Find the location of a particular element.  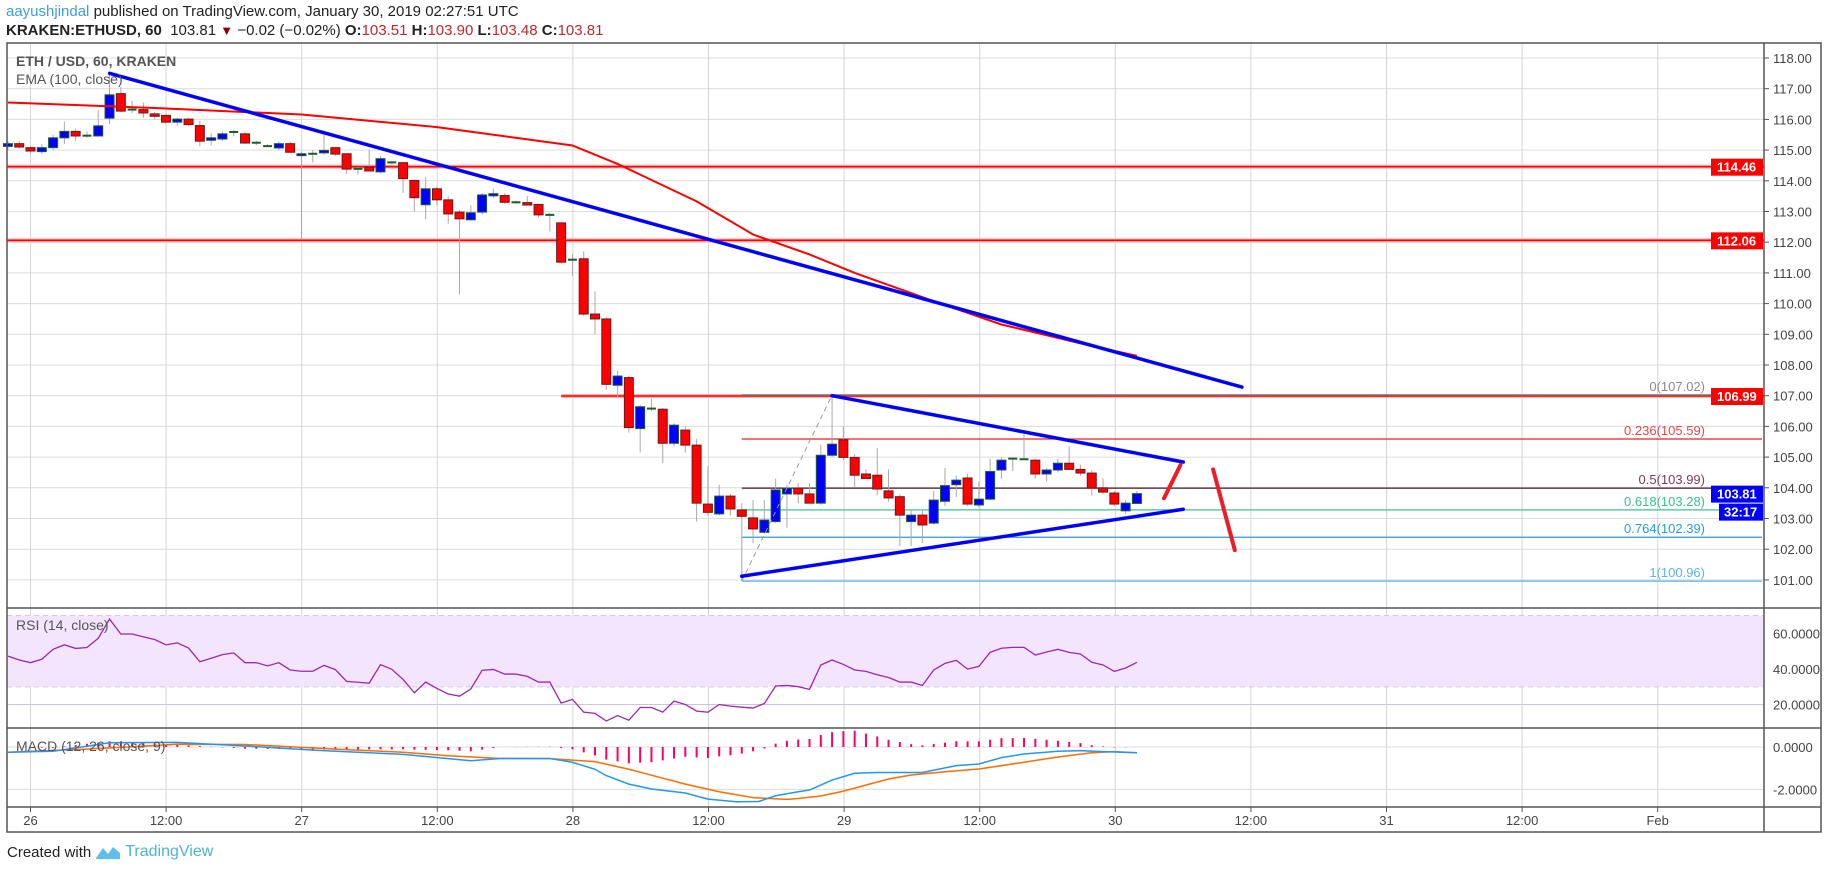

fib-level-label: 1(100.96) is located at coordinates (1677, 572).